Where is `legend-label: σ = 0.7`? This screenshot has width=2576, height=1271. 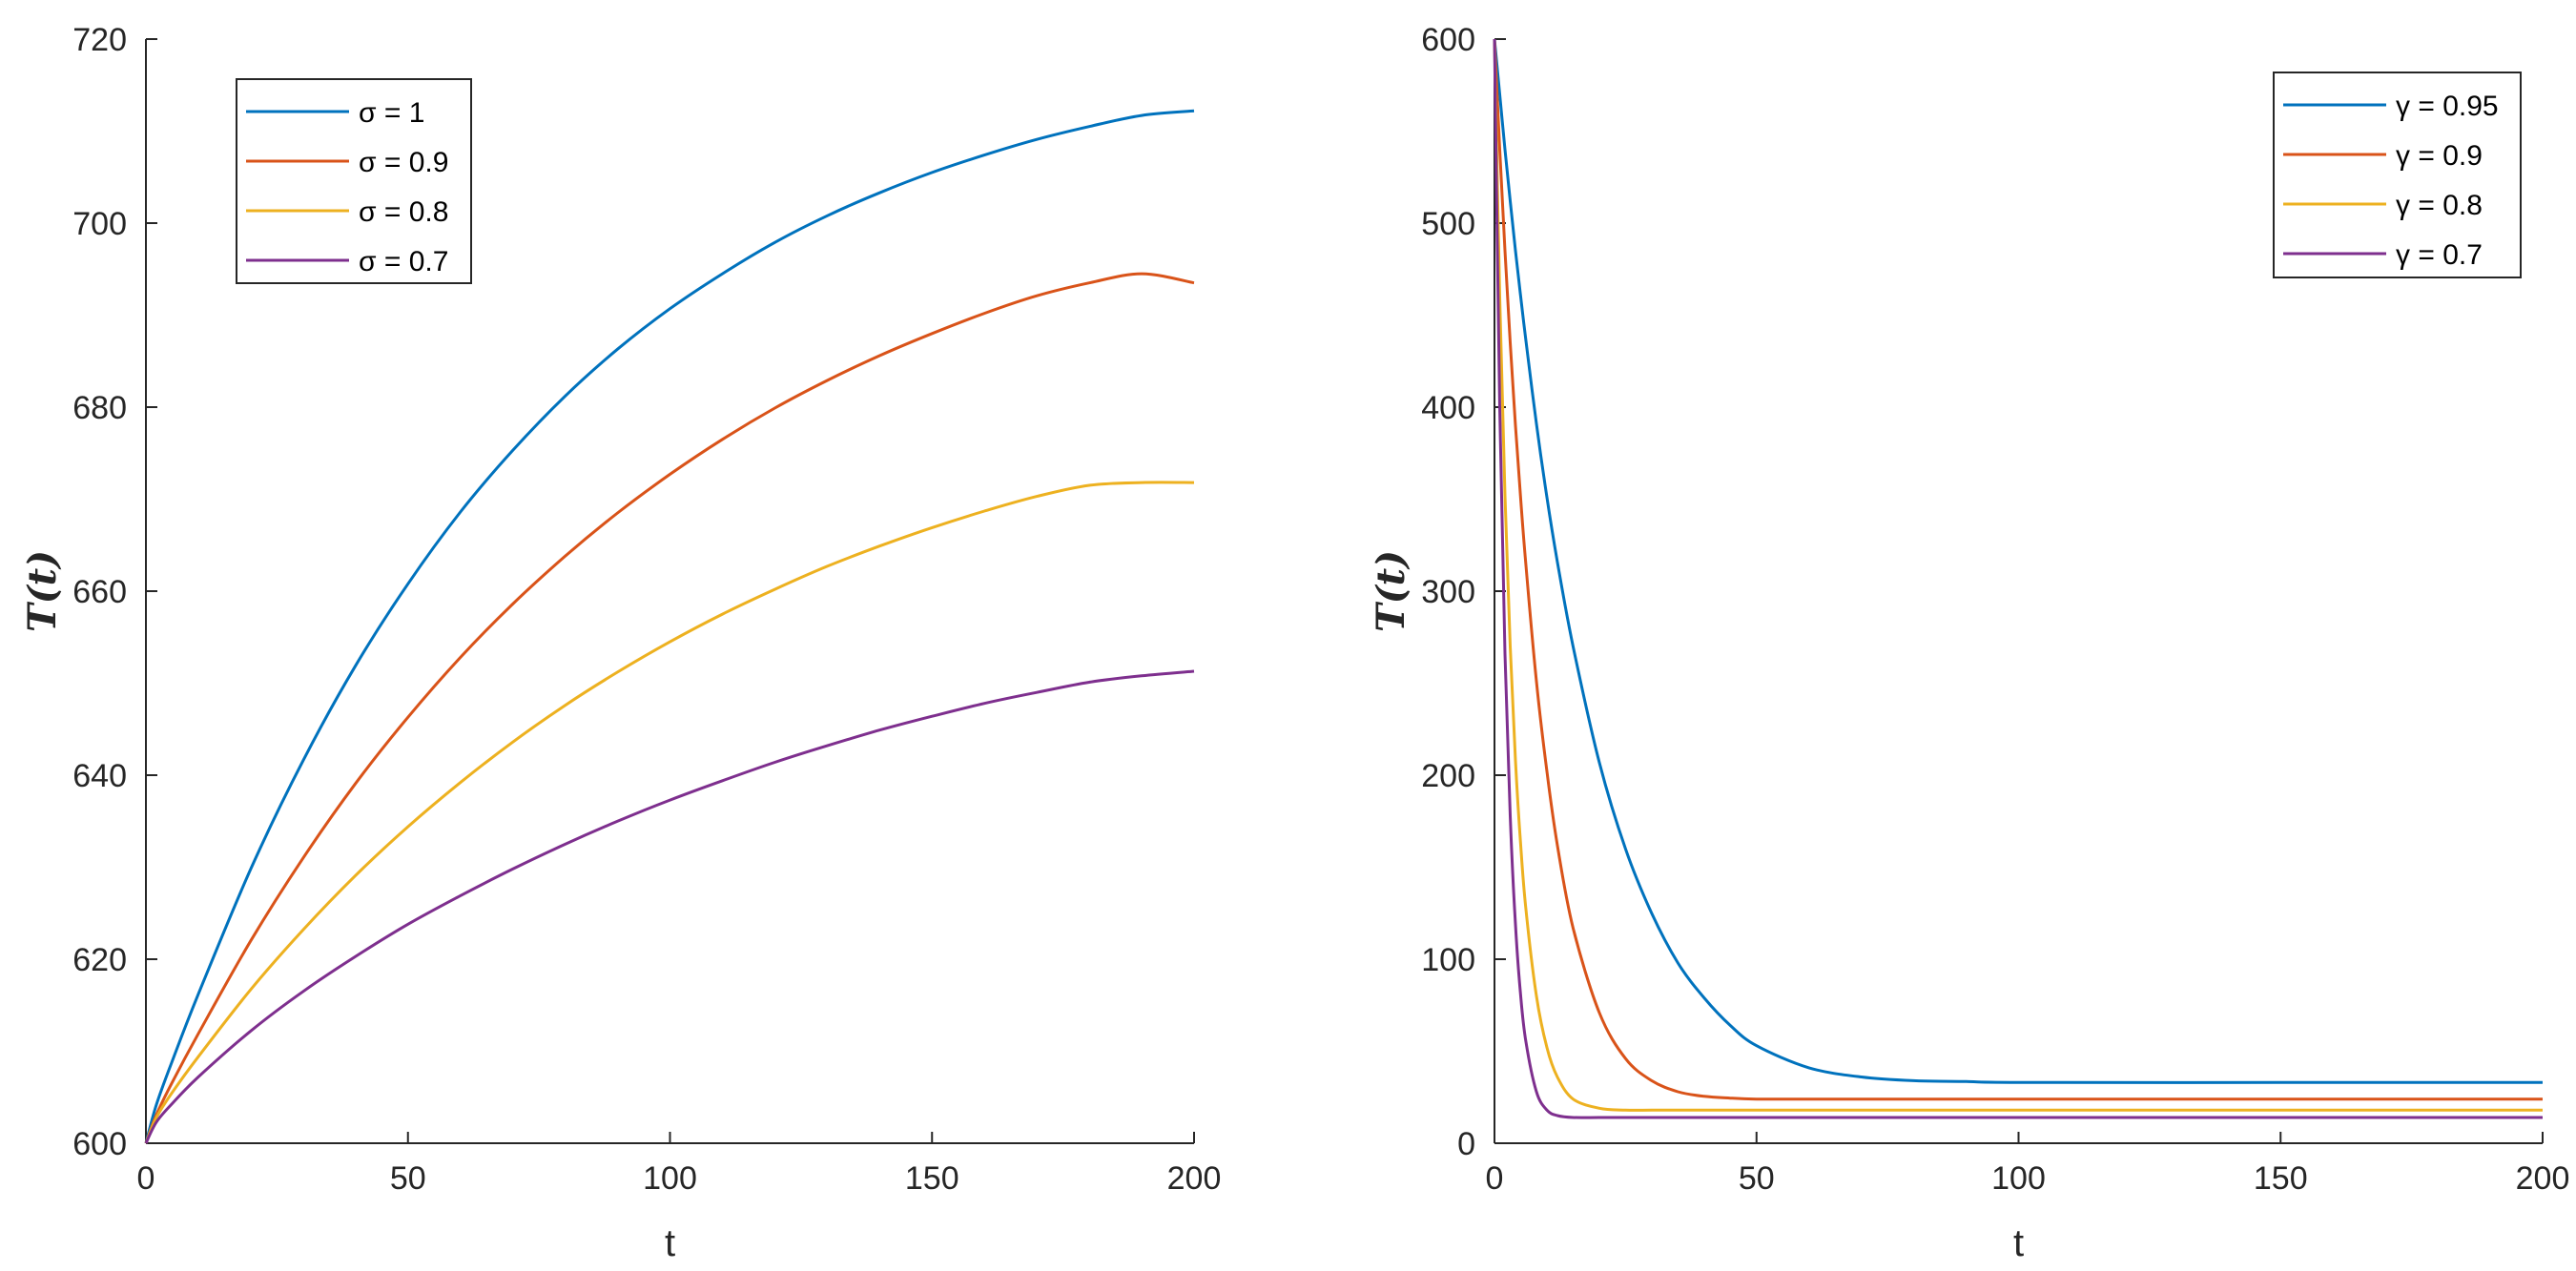 legend-label: σ = 0.7 is located at coordinates (403, 261).